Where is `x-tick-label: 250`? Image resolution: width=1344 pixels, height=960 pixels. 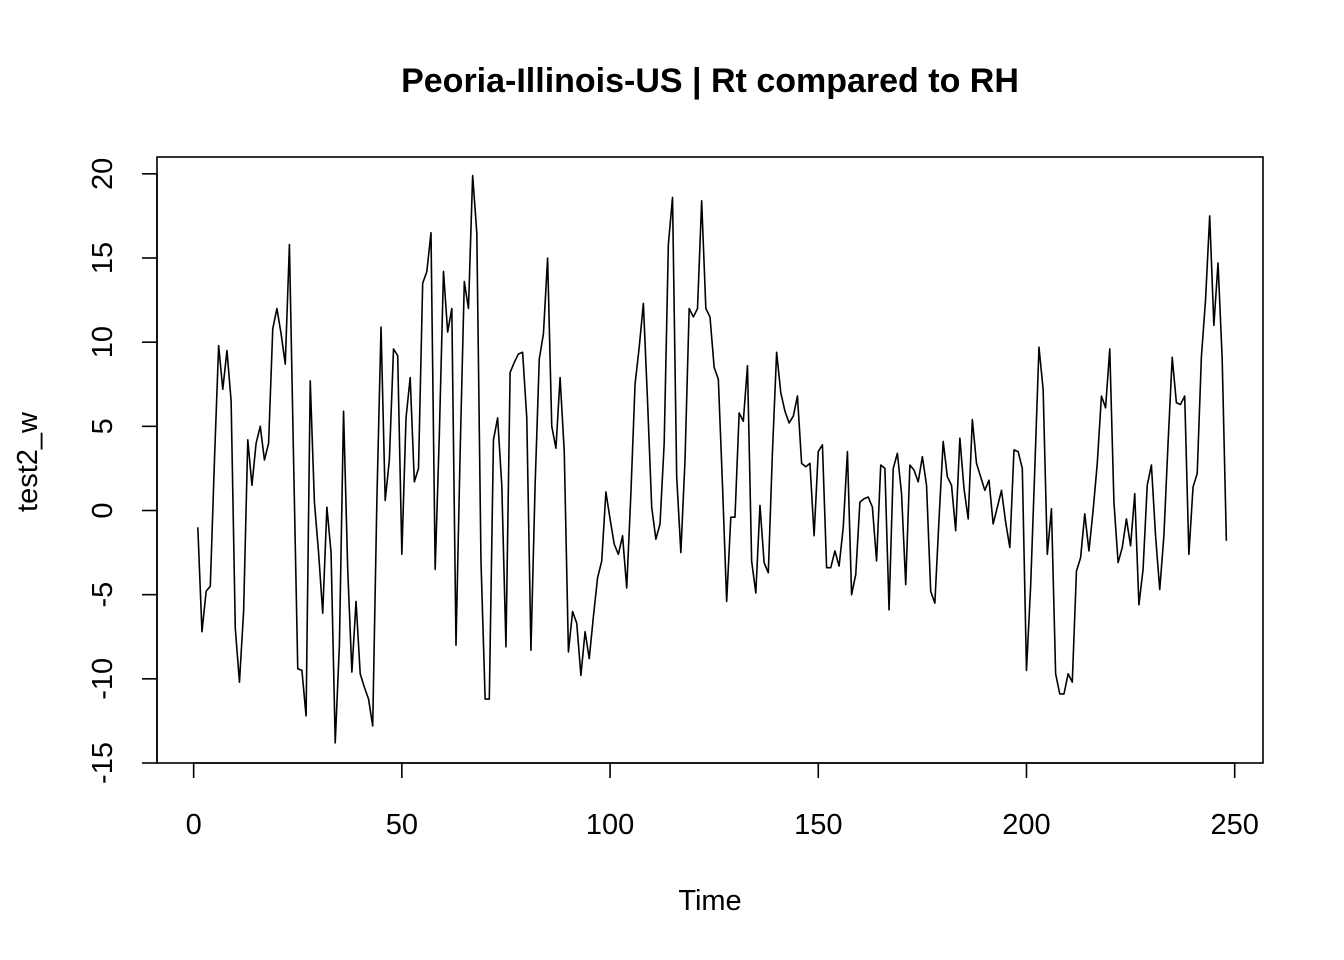 x-tick-label: 250 is located at coordinates (1234, 825).